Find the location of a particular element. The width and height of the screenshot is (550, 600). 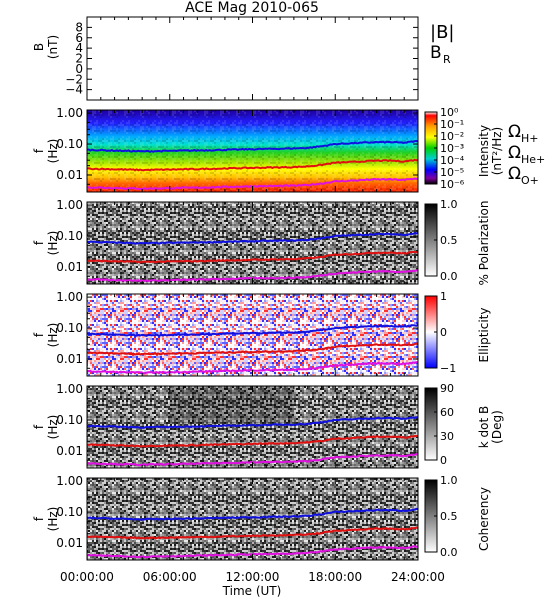

y-tick-label: 2 is located at coordinates (79, 59).